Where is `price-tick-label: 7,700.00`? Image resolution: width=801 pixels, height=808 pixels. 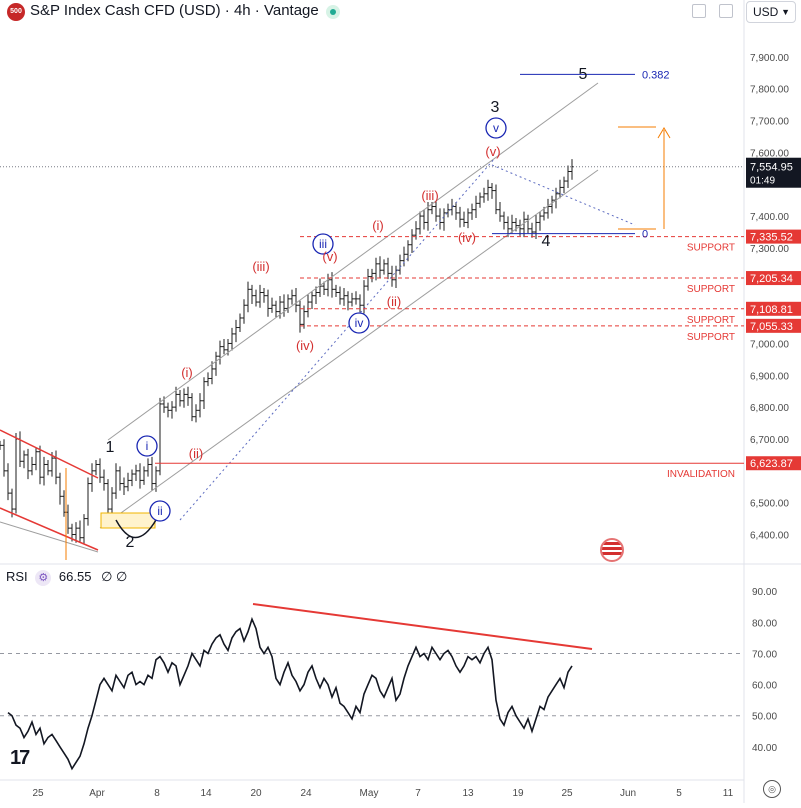 price-tick-label: 7,700.00 is located at coordinates (769, 122).